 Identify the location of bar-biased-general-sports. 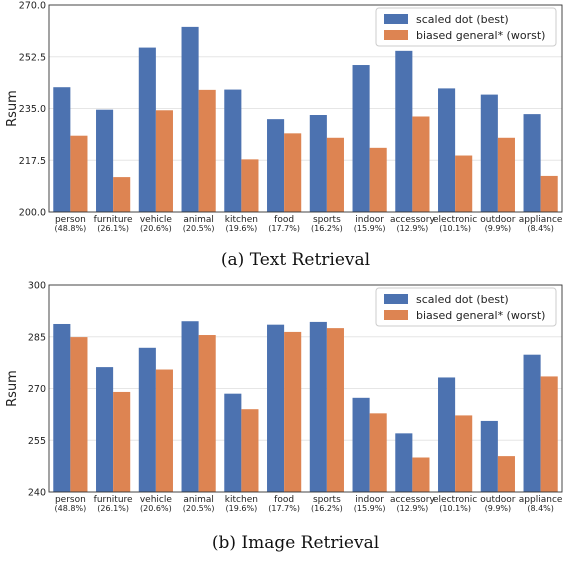
(335, 410).